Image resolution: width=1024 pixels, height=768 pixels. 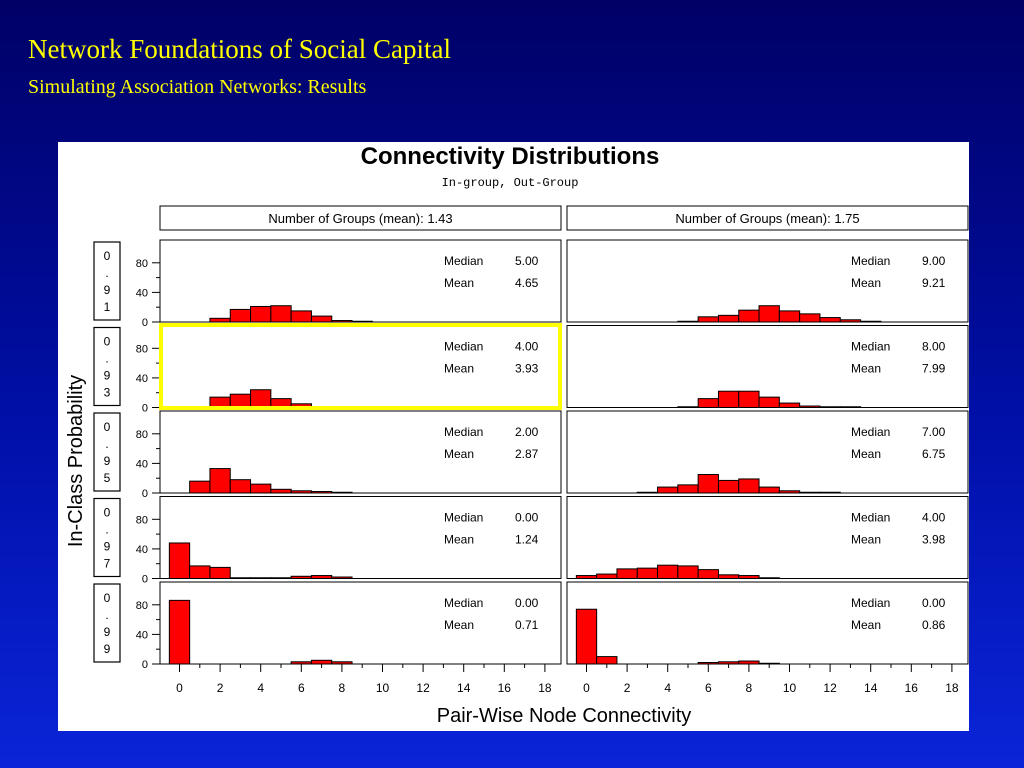 What do you see at coordinates (527, 261) in the screenshot?
I see `median-value: 5.00` at bounding box center [527, 261].